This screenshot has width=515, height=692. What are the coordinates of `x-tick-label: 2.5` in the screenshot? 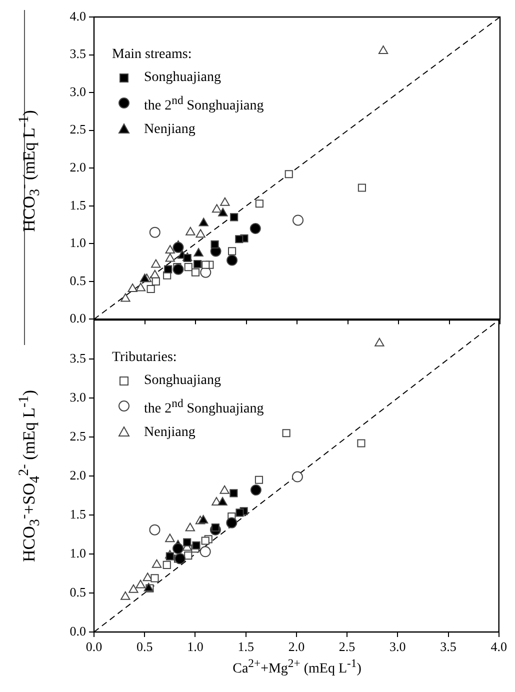 It's located at (347, 646).